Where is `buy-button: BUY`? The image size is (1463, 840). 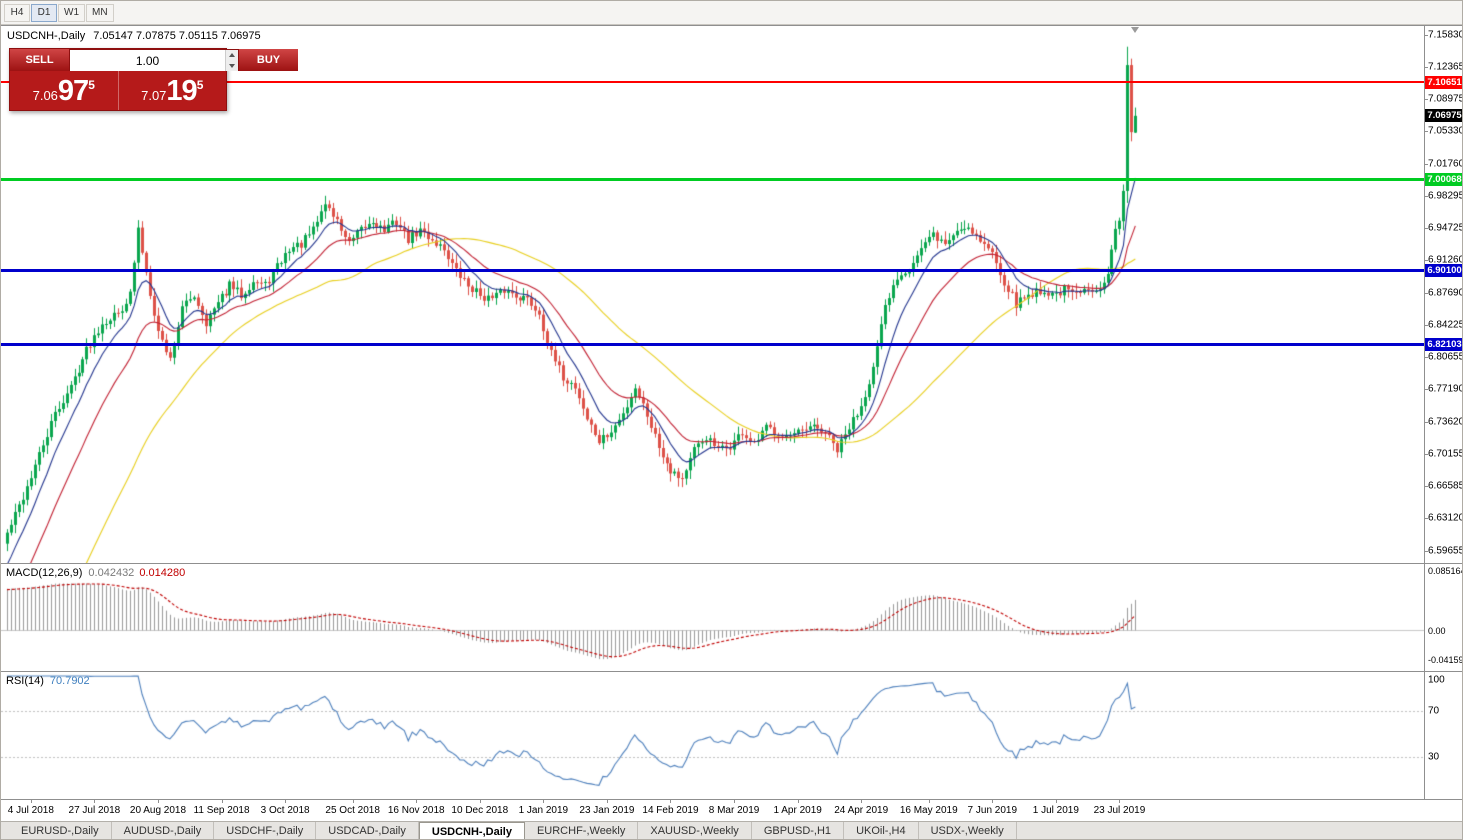
buy-button: BUY is located at coordinates (268, 60).